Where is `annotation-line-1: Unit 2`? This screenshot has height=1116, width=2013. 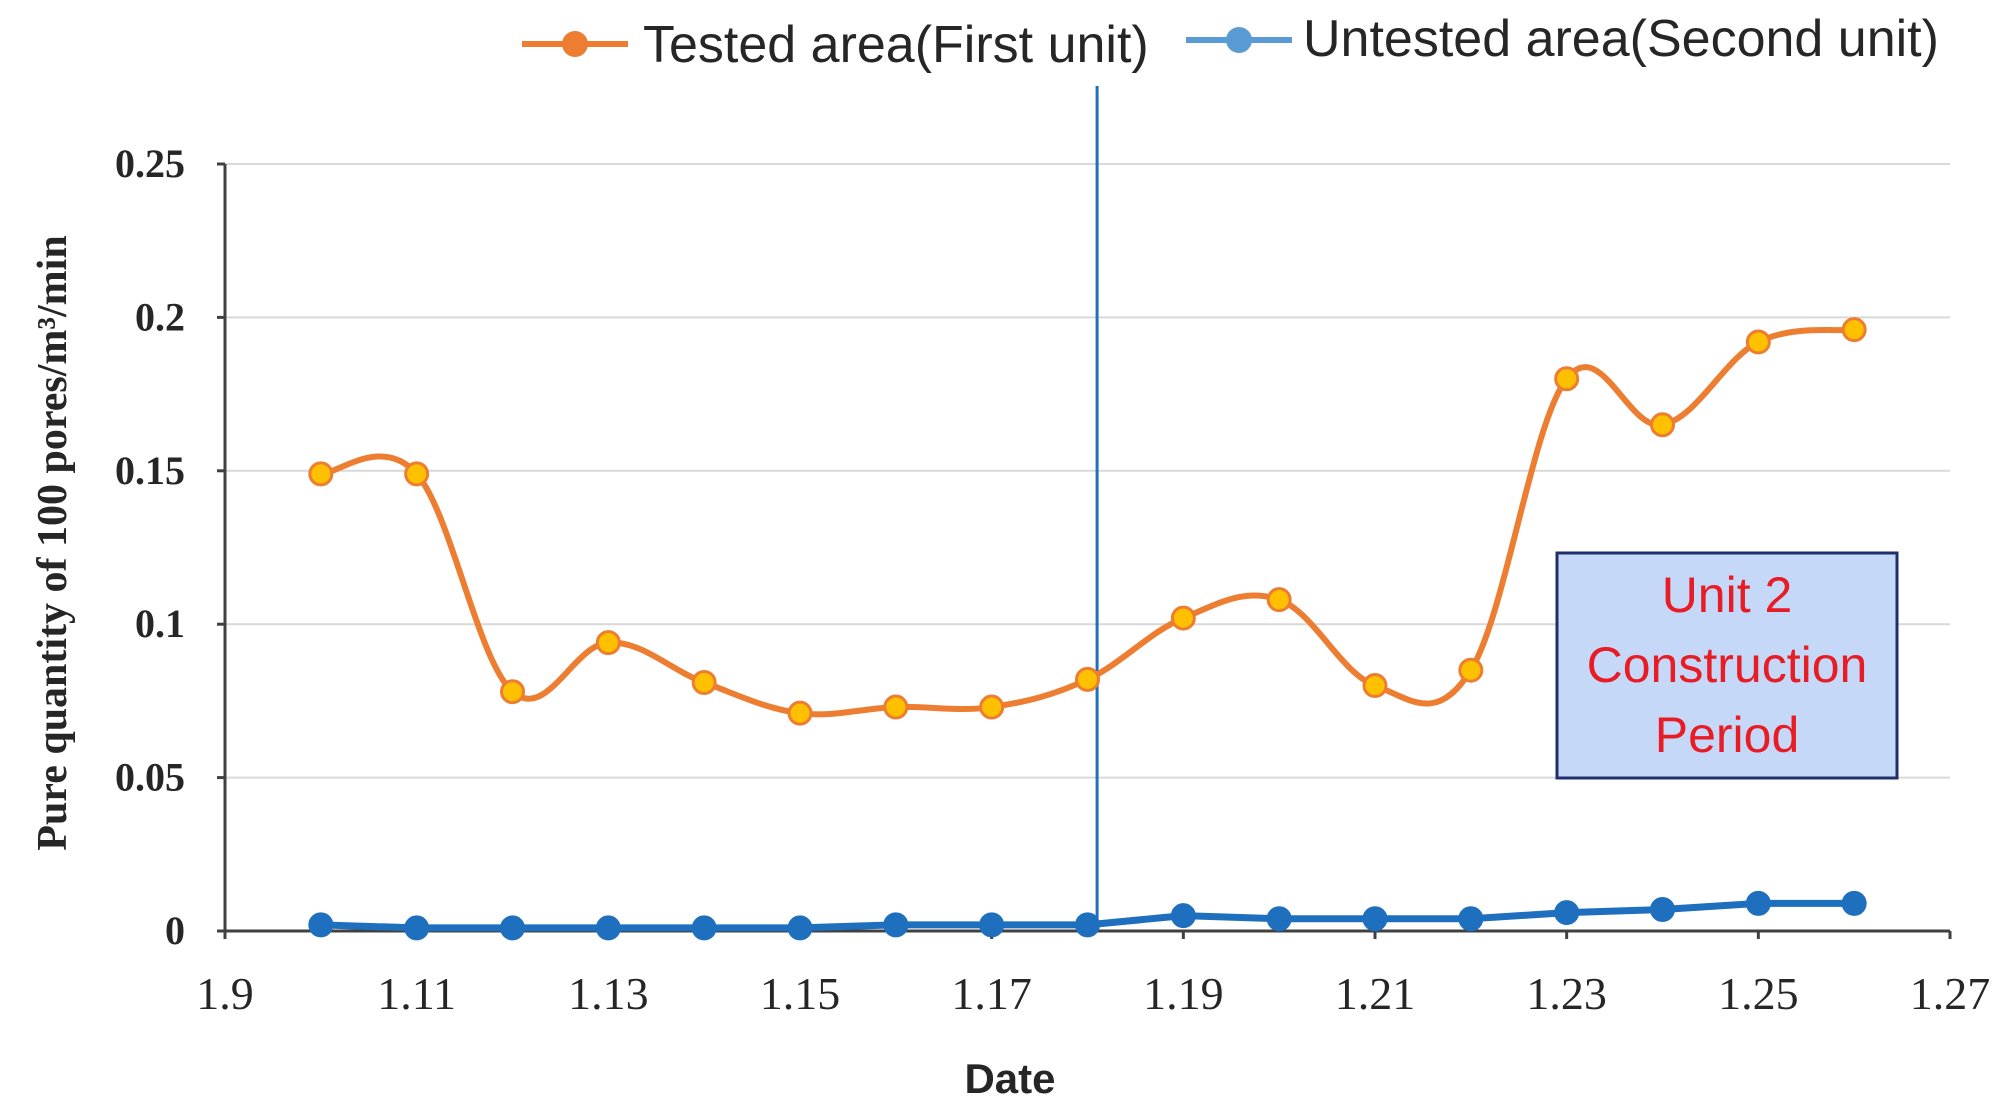
annotation-line-1: Unit 2 is located at coordinates (1727, 595).